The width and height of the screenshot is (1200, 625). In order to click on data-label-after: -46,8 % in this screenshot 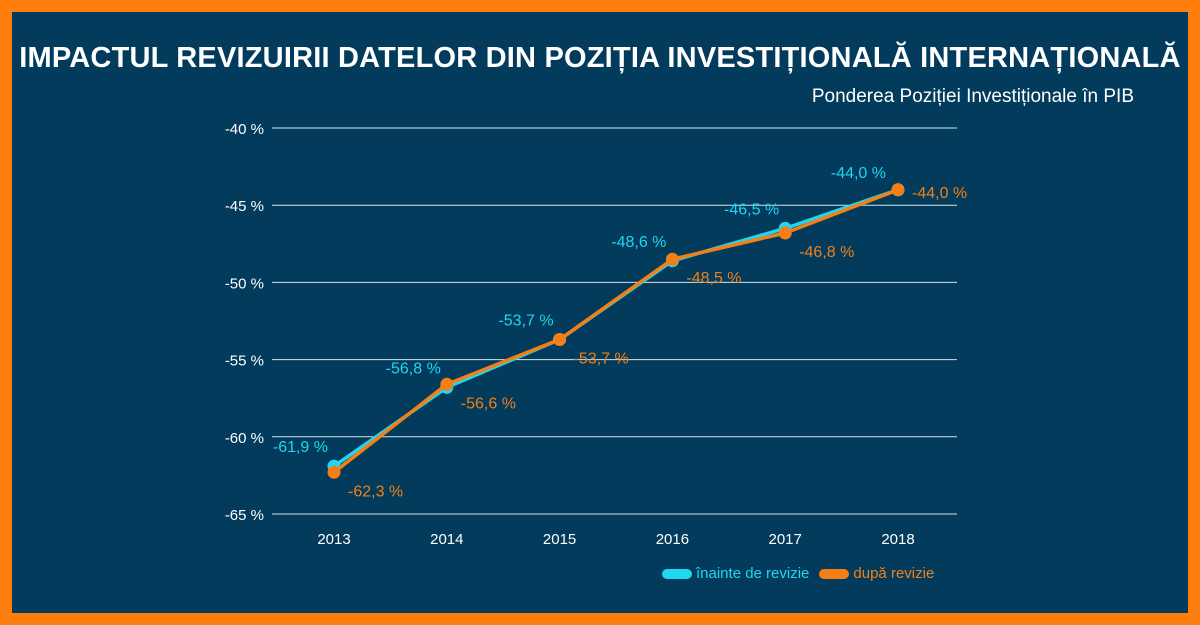, I will do `click(826, 252)`.